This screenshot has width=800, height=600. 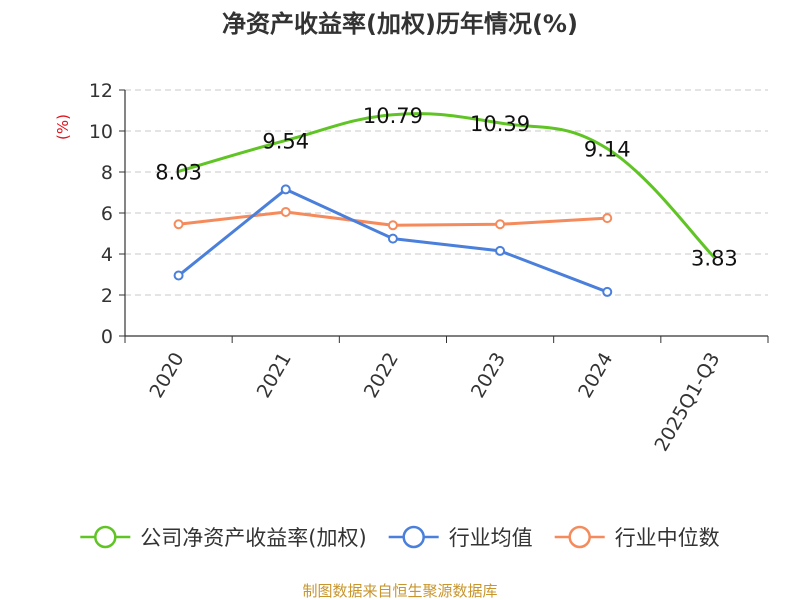 I want to click on legend-label: 公司净资产收益率(加权), so click(x=253, y=538).